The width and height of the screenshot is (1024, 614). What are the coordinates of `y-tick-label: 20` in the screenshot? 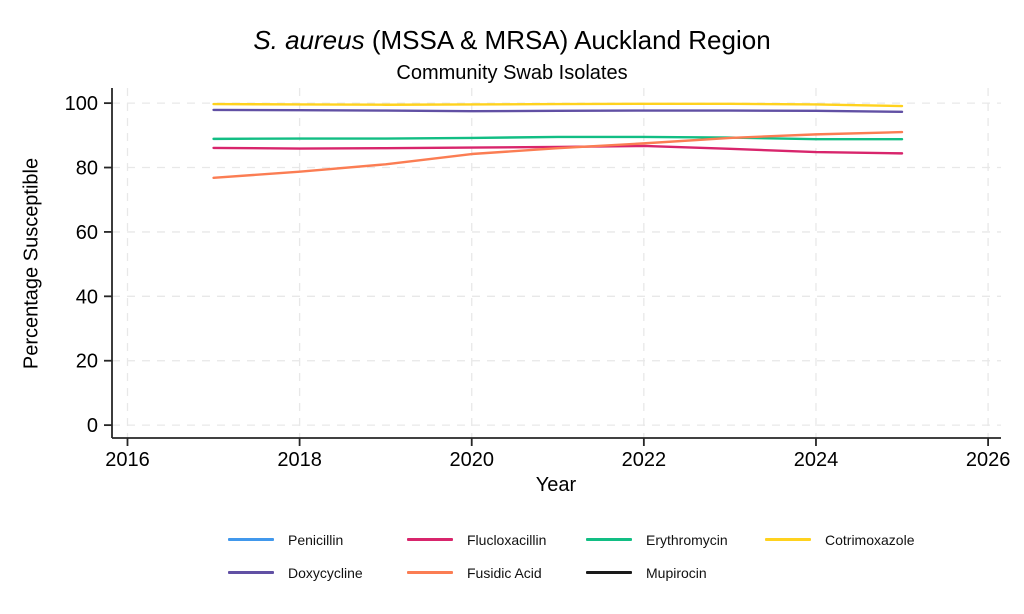 It's located at (87, 362).